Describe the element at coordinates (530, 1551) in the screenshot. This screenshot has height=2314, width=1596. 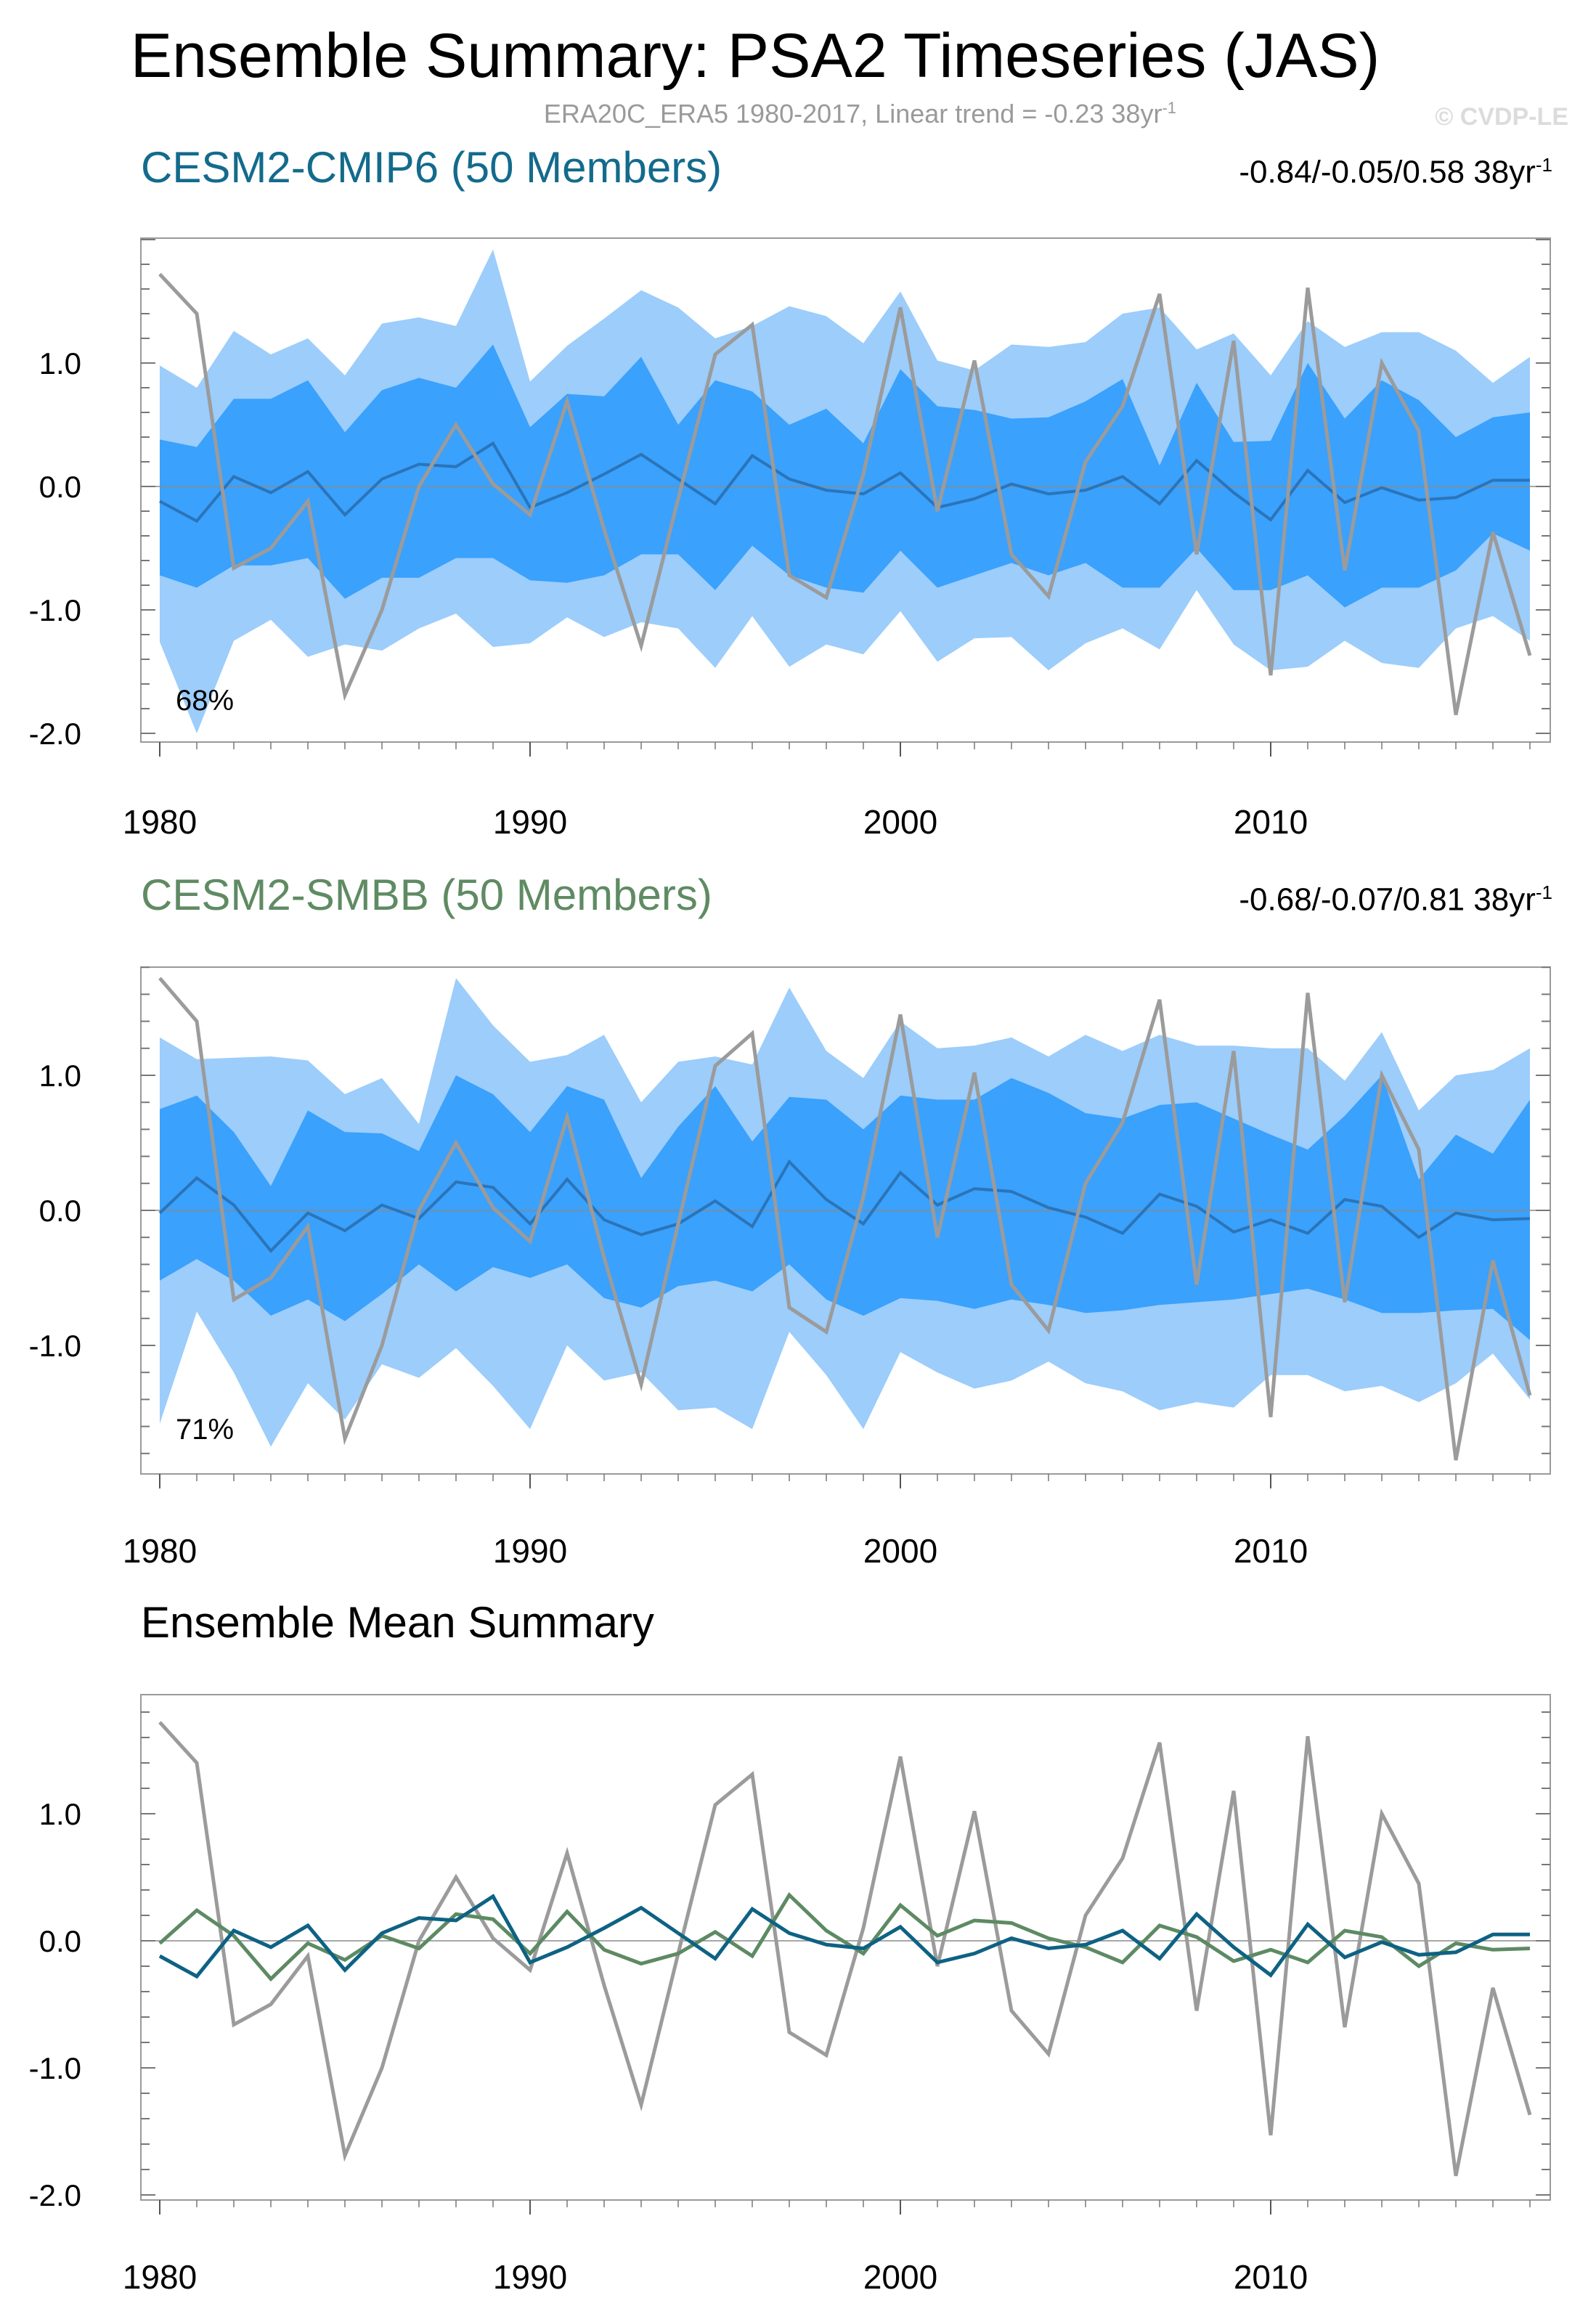
I see `panel2-xtick-label: 1990` at that location.